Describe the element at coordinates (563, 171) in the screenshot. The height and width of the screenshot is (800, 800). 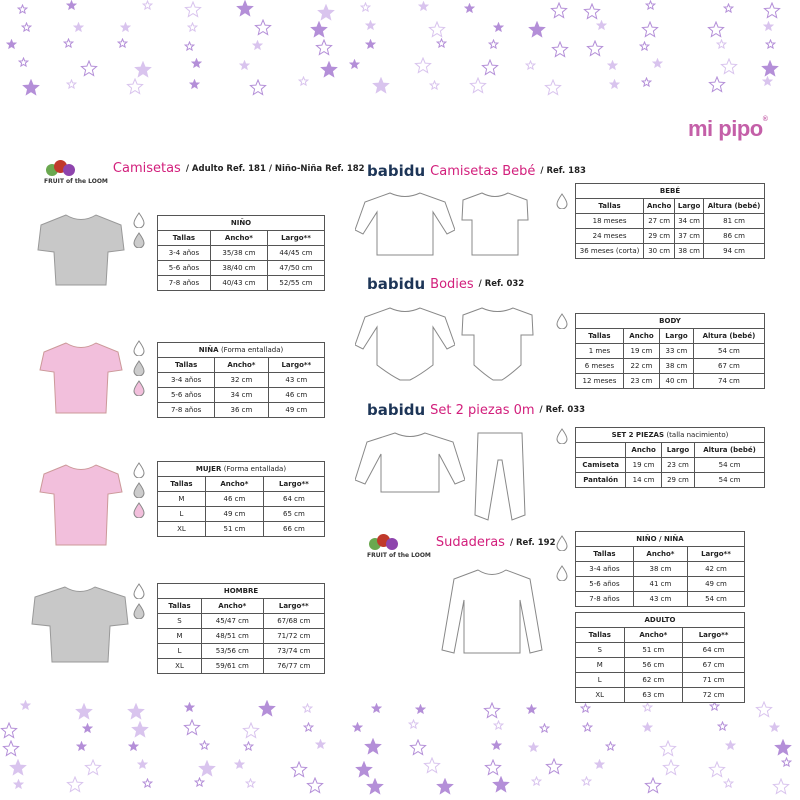
I see `section-ref: / Ref. 183` at that location.